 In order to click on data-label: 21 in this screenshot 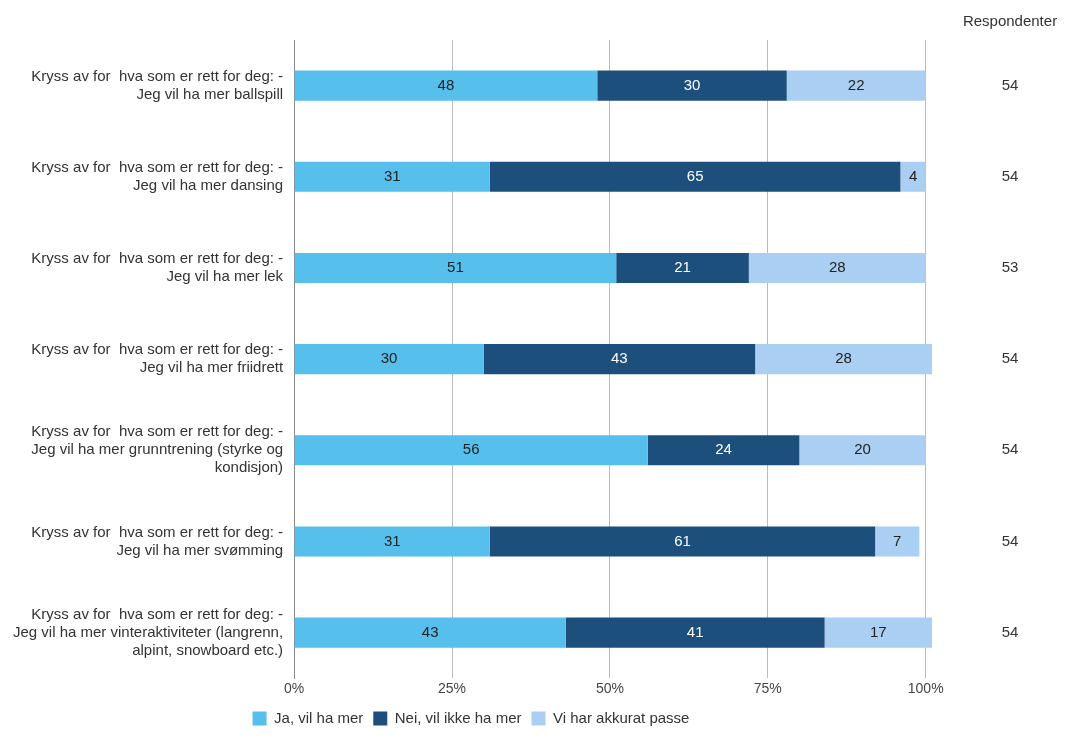, I will do `click(682, 267)`.